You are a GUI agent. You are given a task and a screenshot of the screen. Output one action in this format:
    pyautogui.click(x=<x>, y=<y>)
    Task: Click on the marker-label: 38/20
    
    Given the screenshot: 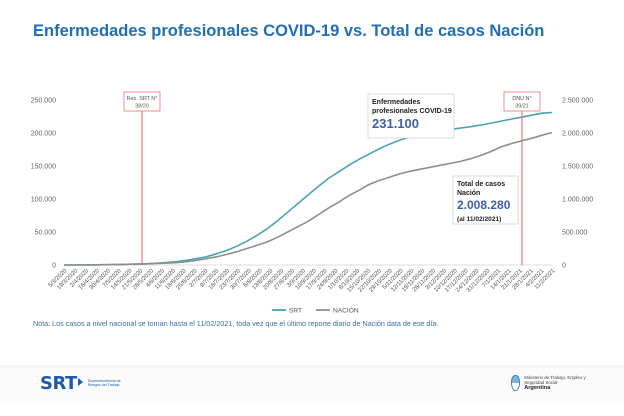 What is the action you would take?
    pyautogui.click(x=142, y=107)
    